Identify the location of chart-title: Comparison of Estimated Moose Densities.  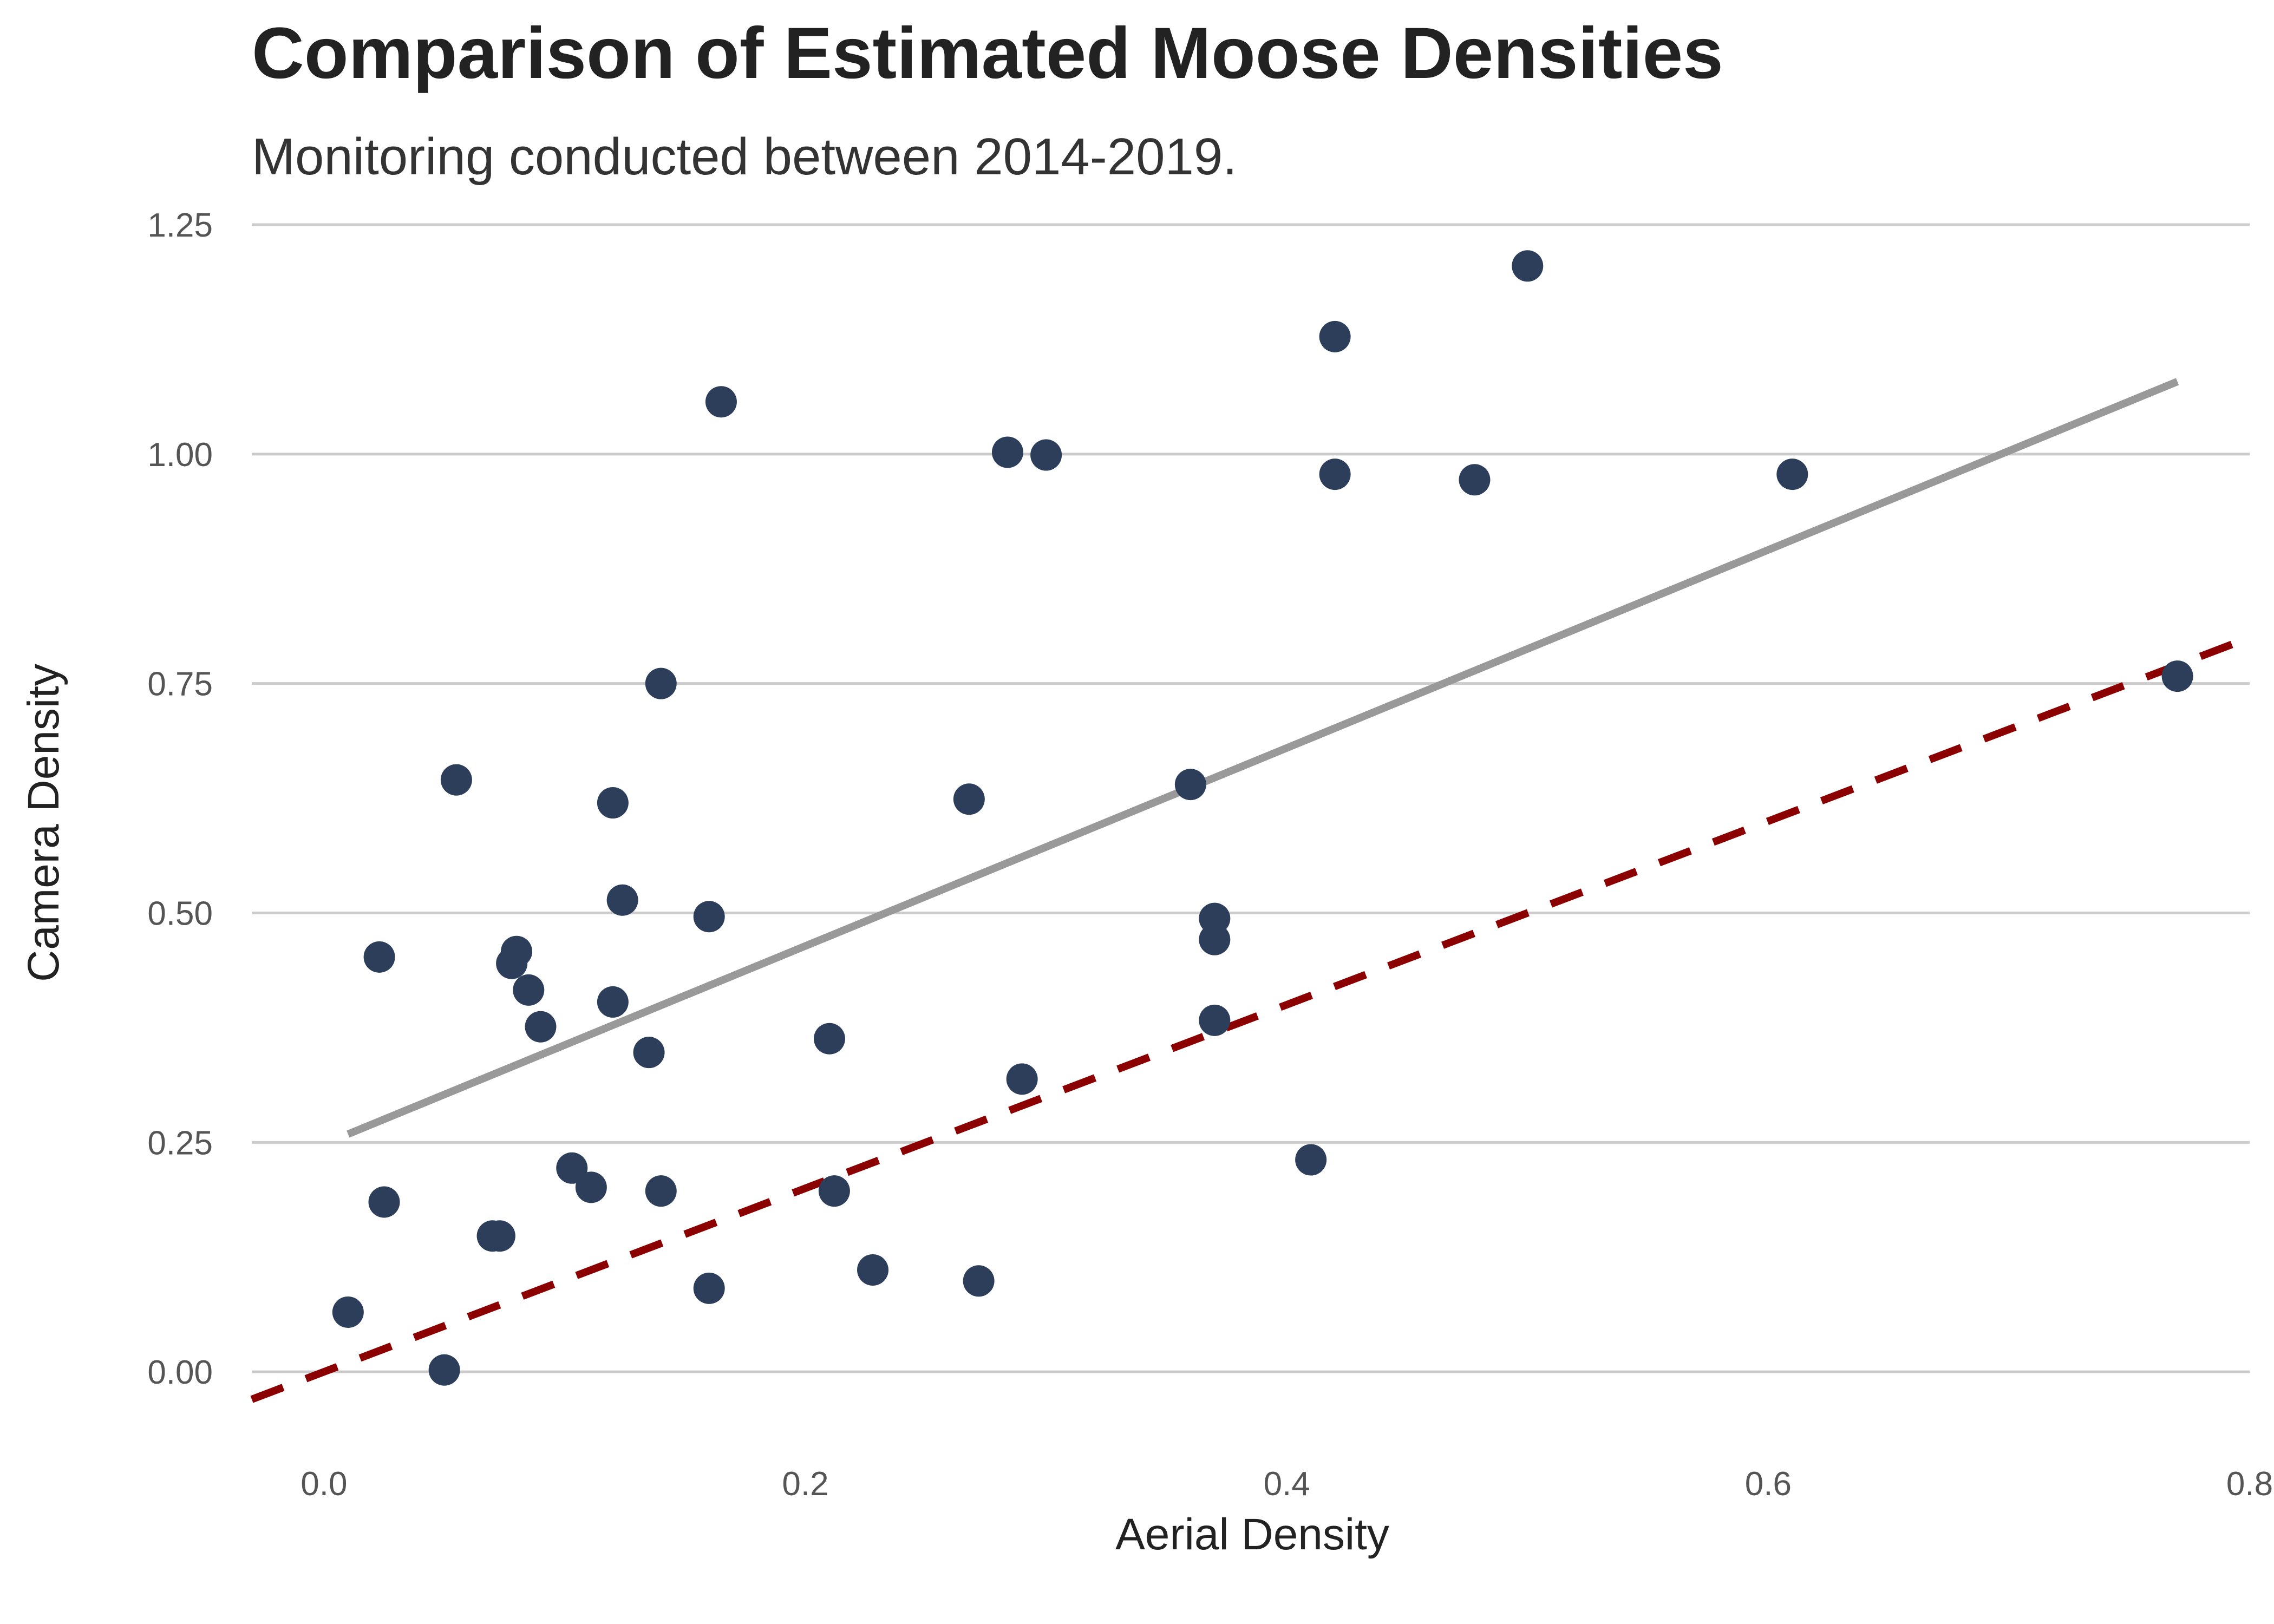
(988, 53).